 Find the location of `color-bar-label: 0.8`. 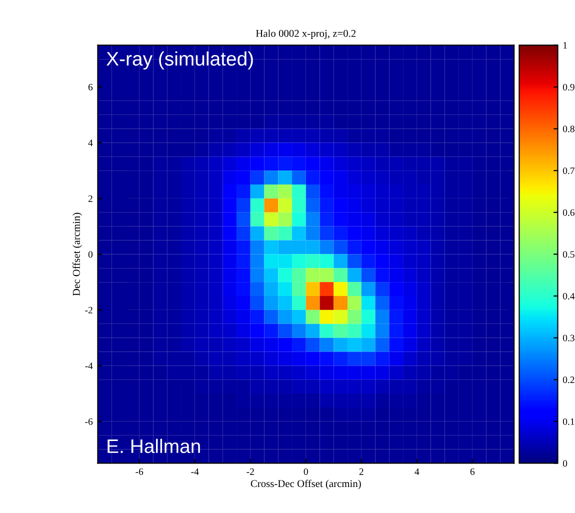

color-bar-label: 0.8 is located at coordinates (568, 129).